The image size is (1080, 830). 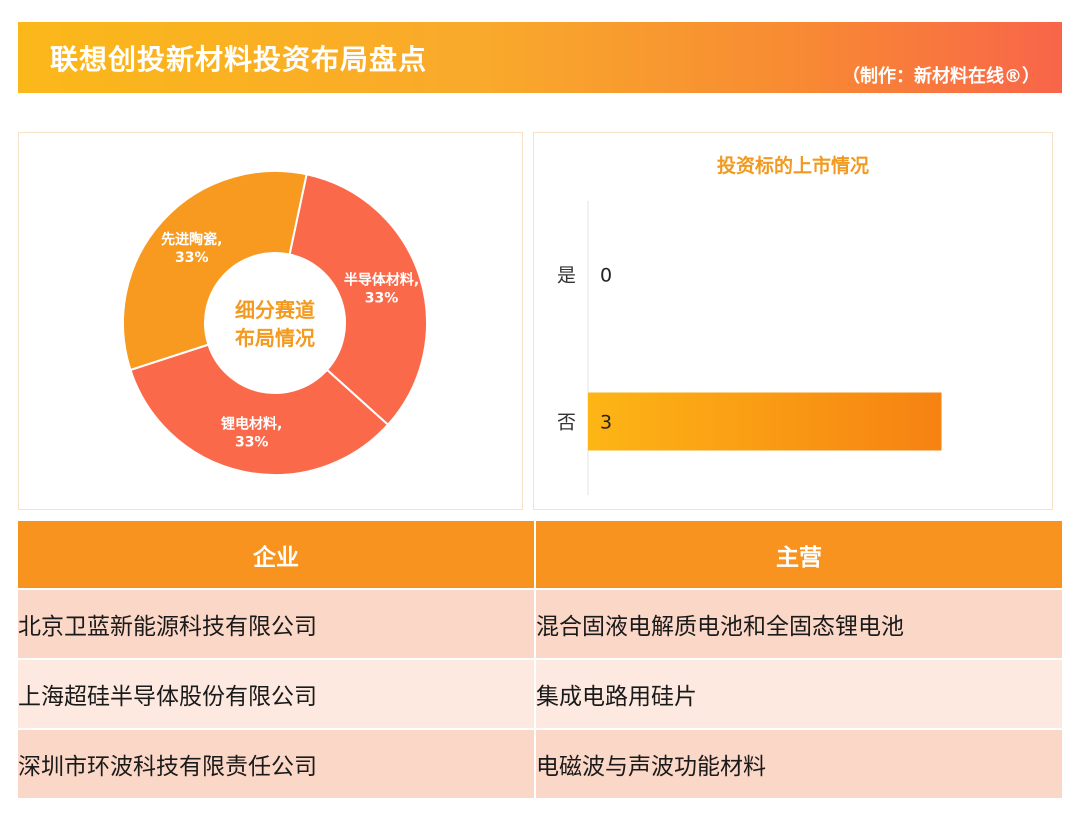 What do you see at coordinates (799, 694) in the screenshot?
I see `business-cell: 集成电路用硅片` at bounding box center [799, 694].